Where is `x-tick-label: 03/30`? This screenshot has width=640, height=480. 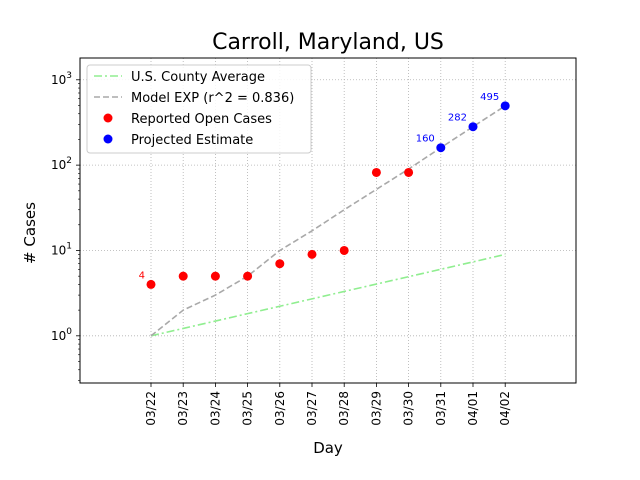 x-tick-label: 03/30 is located at coordinates (409, 408).